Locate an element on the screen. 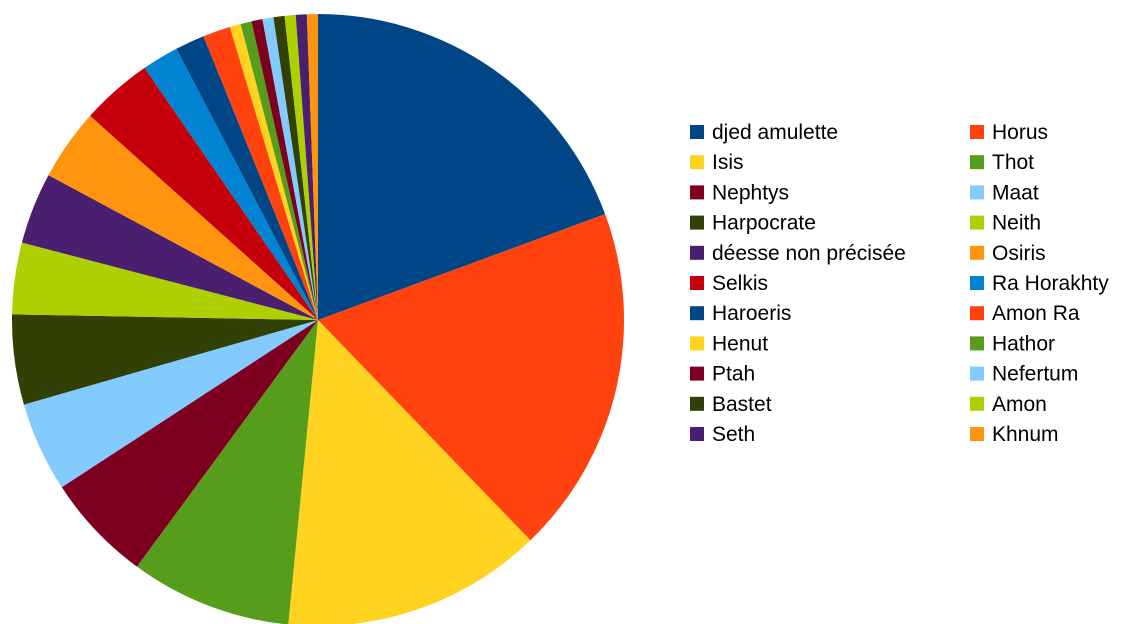 The height and width of the screenshot is (624, 1146). legend-entry-ptah: Ptah is located at coordinates (722, 374).